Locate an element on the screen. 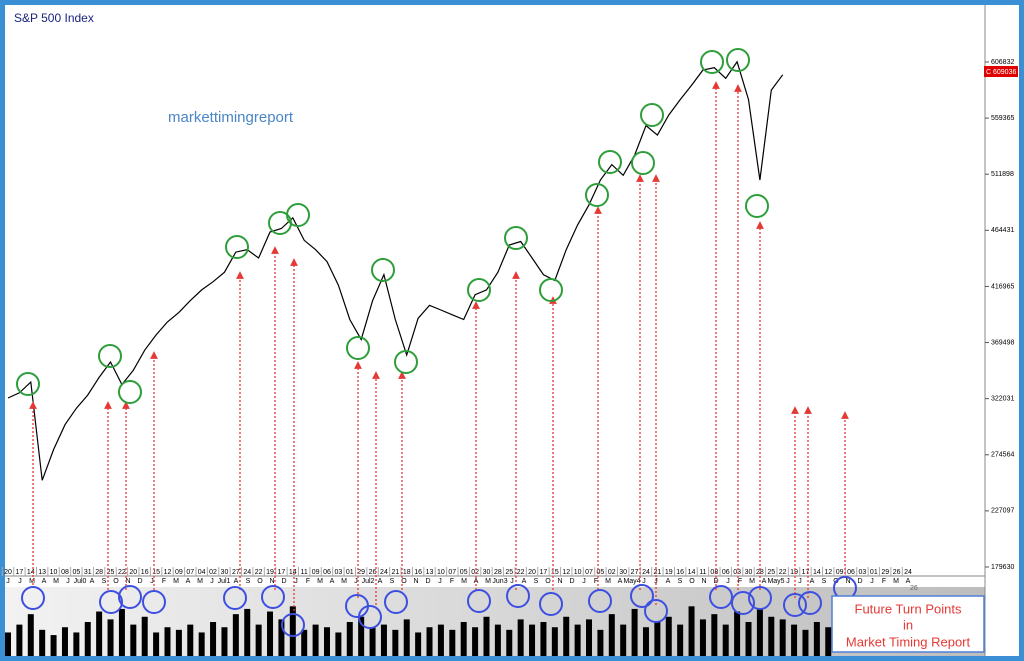 This screenshot has width=1024, height=661. x-tick-label: 01 is located at coordinates (350, 572).